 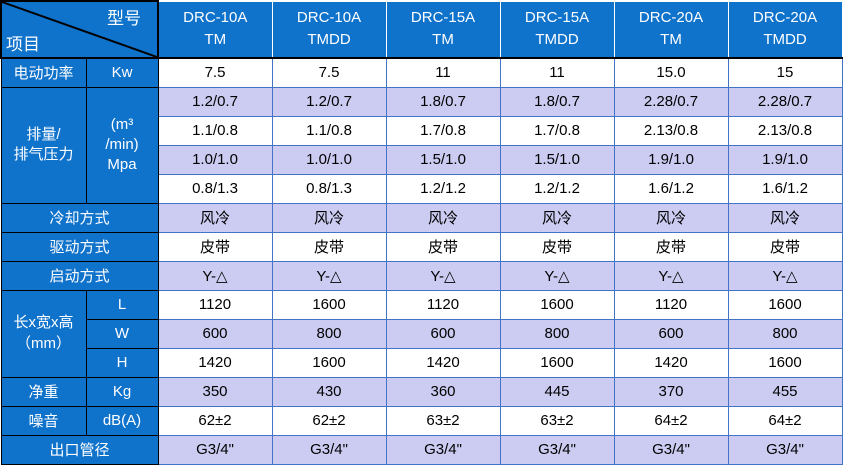 I want to click on corner-diagonal: 型号 项目, so click(x=79, y=29).